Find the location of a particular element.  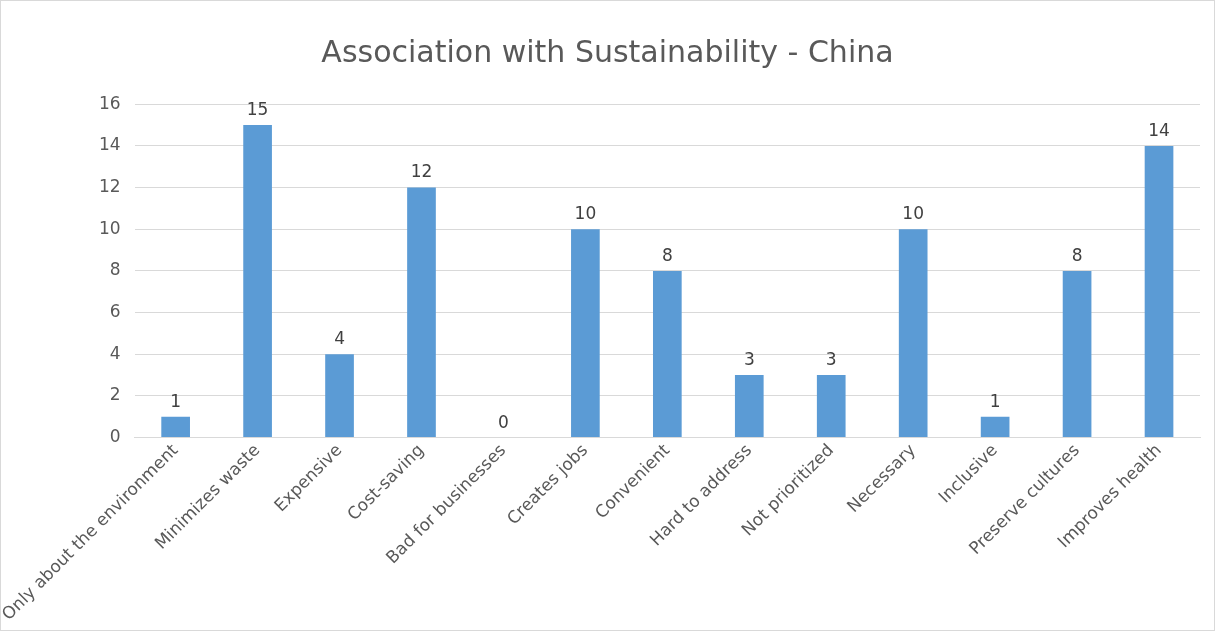

data-label: 4 is located at coordinates (339, 338).